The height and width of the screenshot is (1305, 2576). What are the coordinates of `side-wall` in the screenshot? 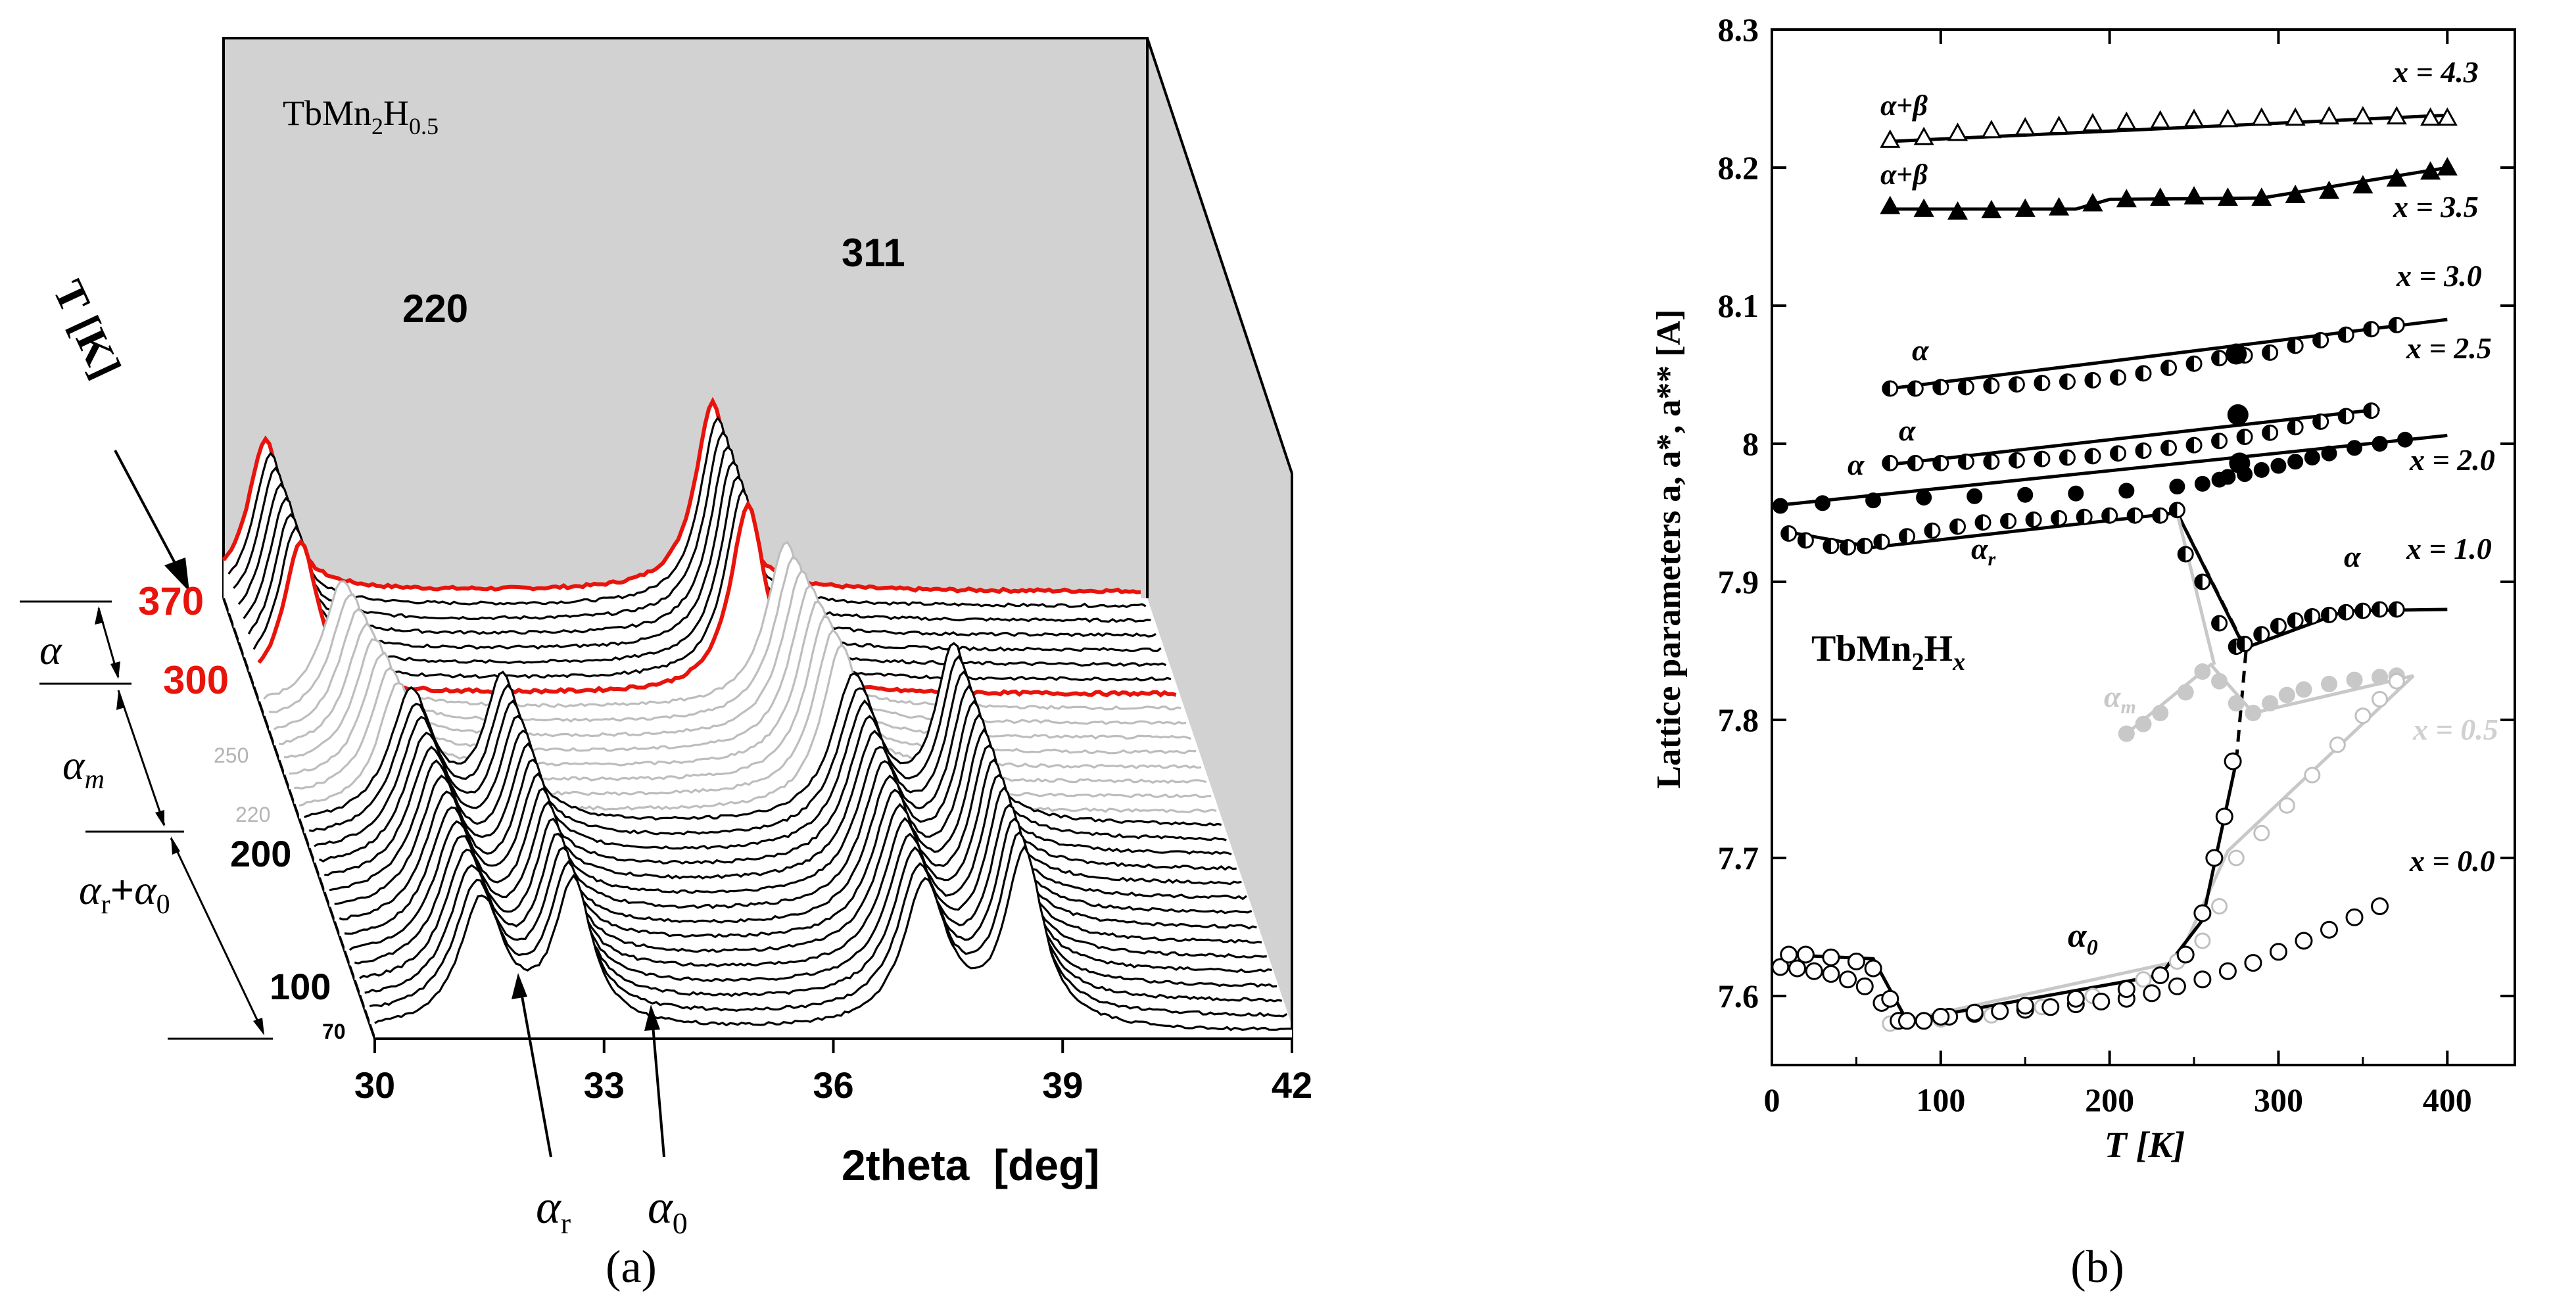 It's located at (1219, 532).